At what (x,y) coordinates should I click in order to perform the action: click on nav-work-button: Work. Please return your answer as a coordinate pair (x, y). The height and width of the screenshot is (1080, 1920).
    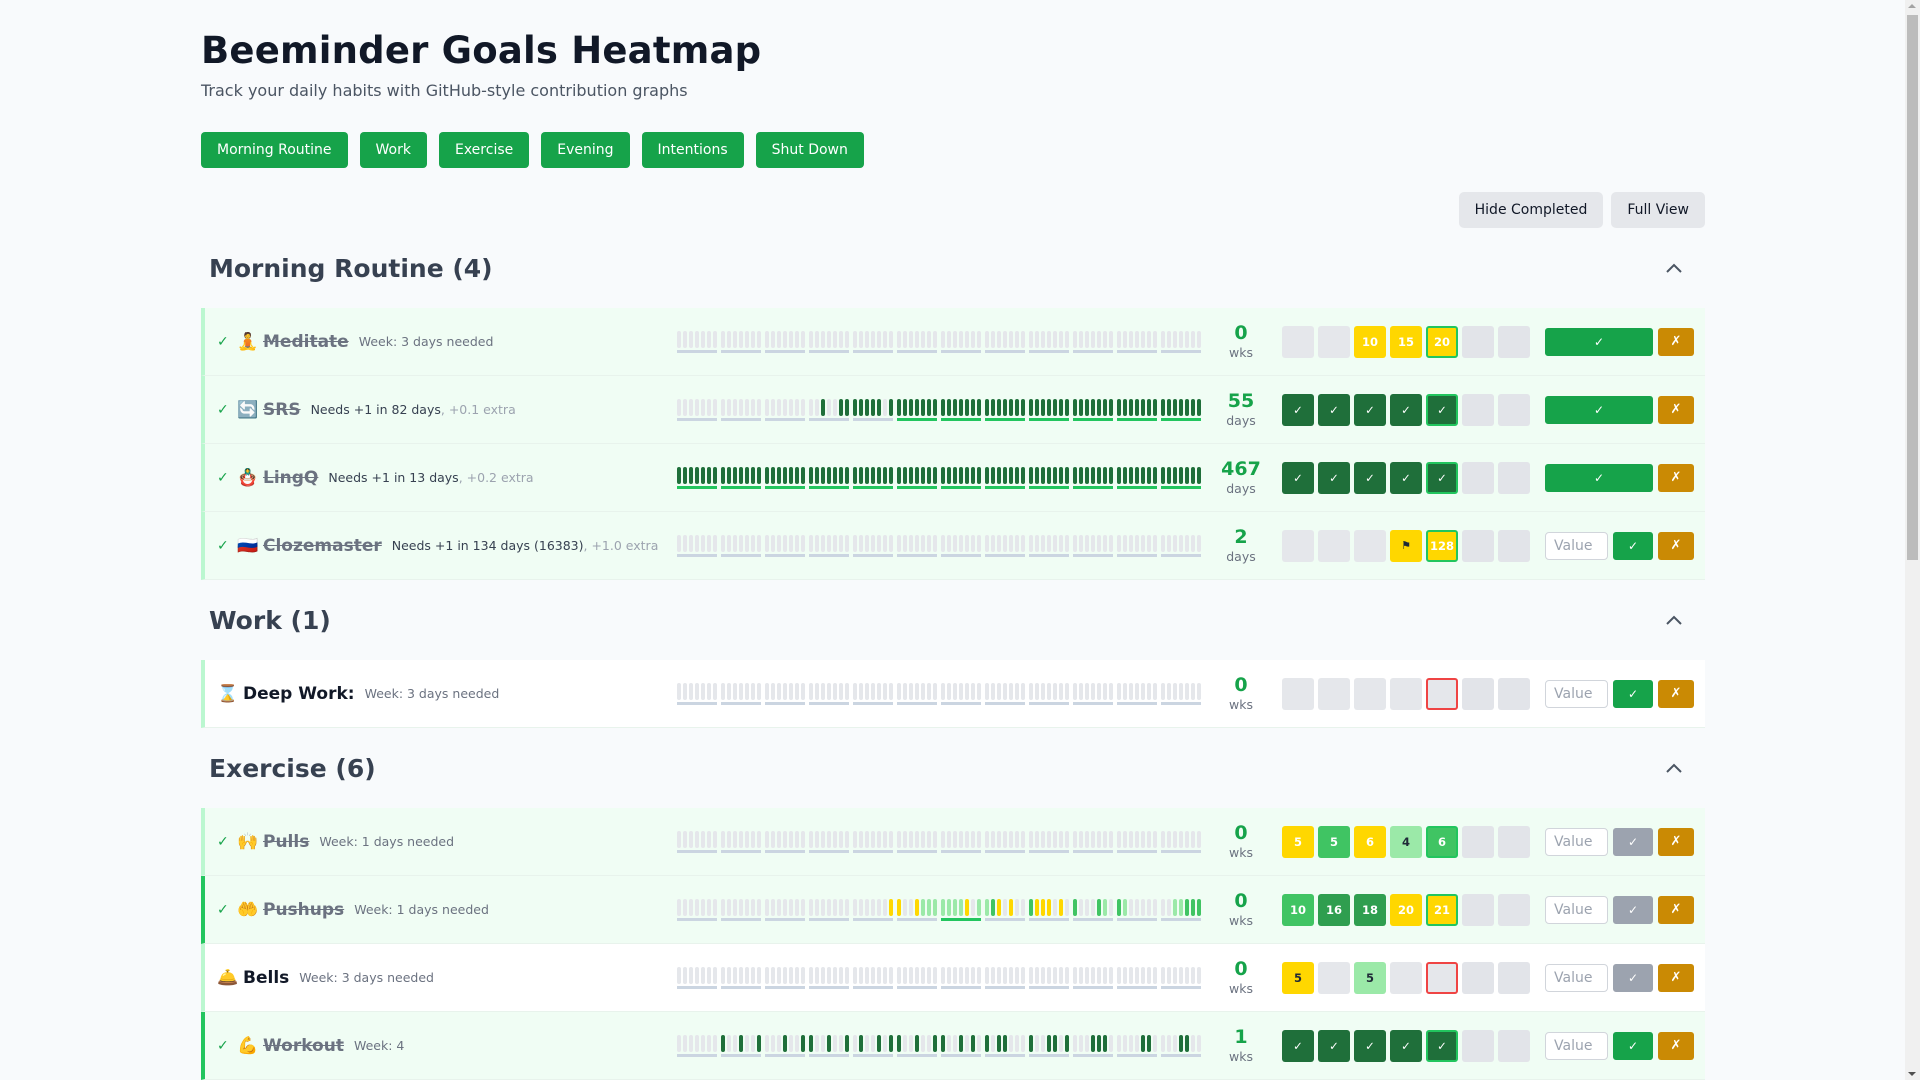
    Looking at the image, I should click on (393, 150).